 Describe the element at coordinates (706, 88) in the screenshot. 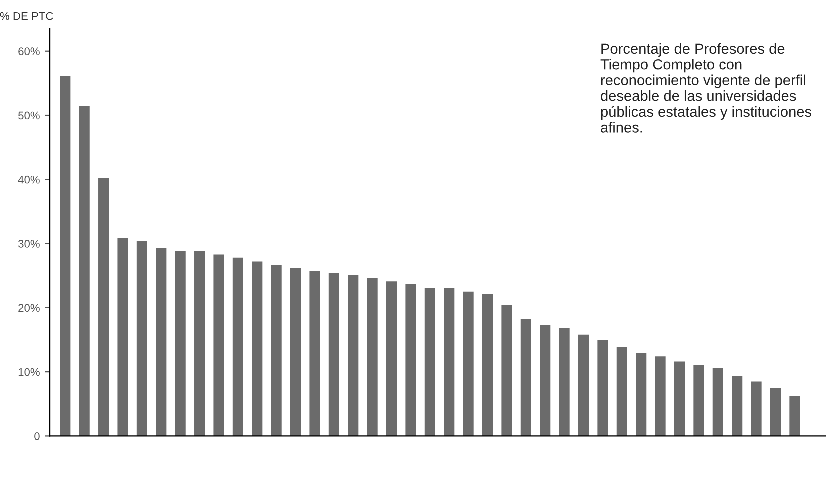

I see `annotation: Porcentaje de Profesores de Tiempo Completo con reconocimiento vigente de perfil deseable de las universidades públicas estatales y instituciones afines.` at that location.